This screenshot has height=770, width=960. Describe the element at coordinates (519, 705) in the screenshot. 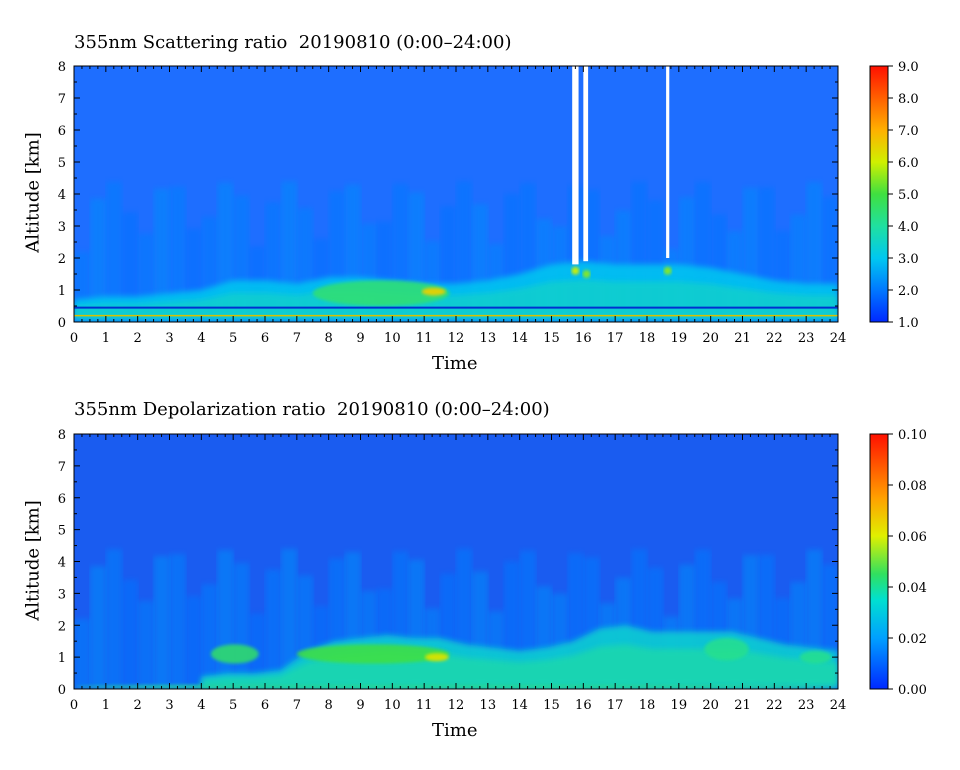

I see `x-tick-label: 14` at that location.